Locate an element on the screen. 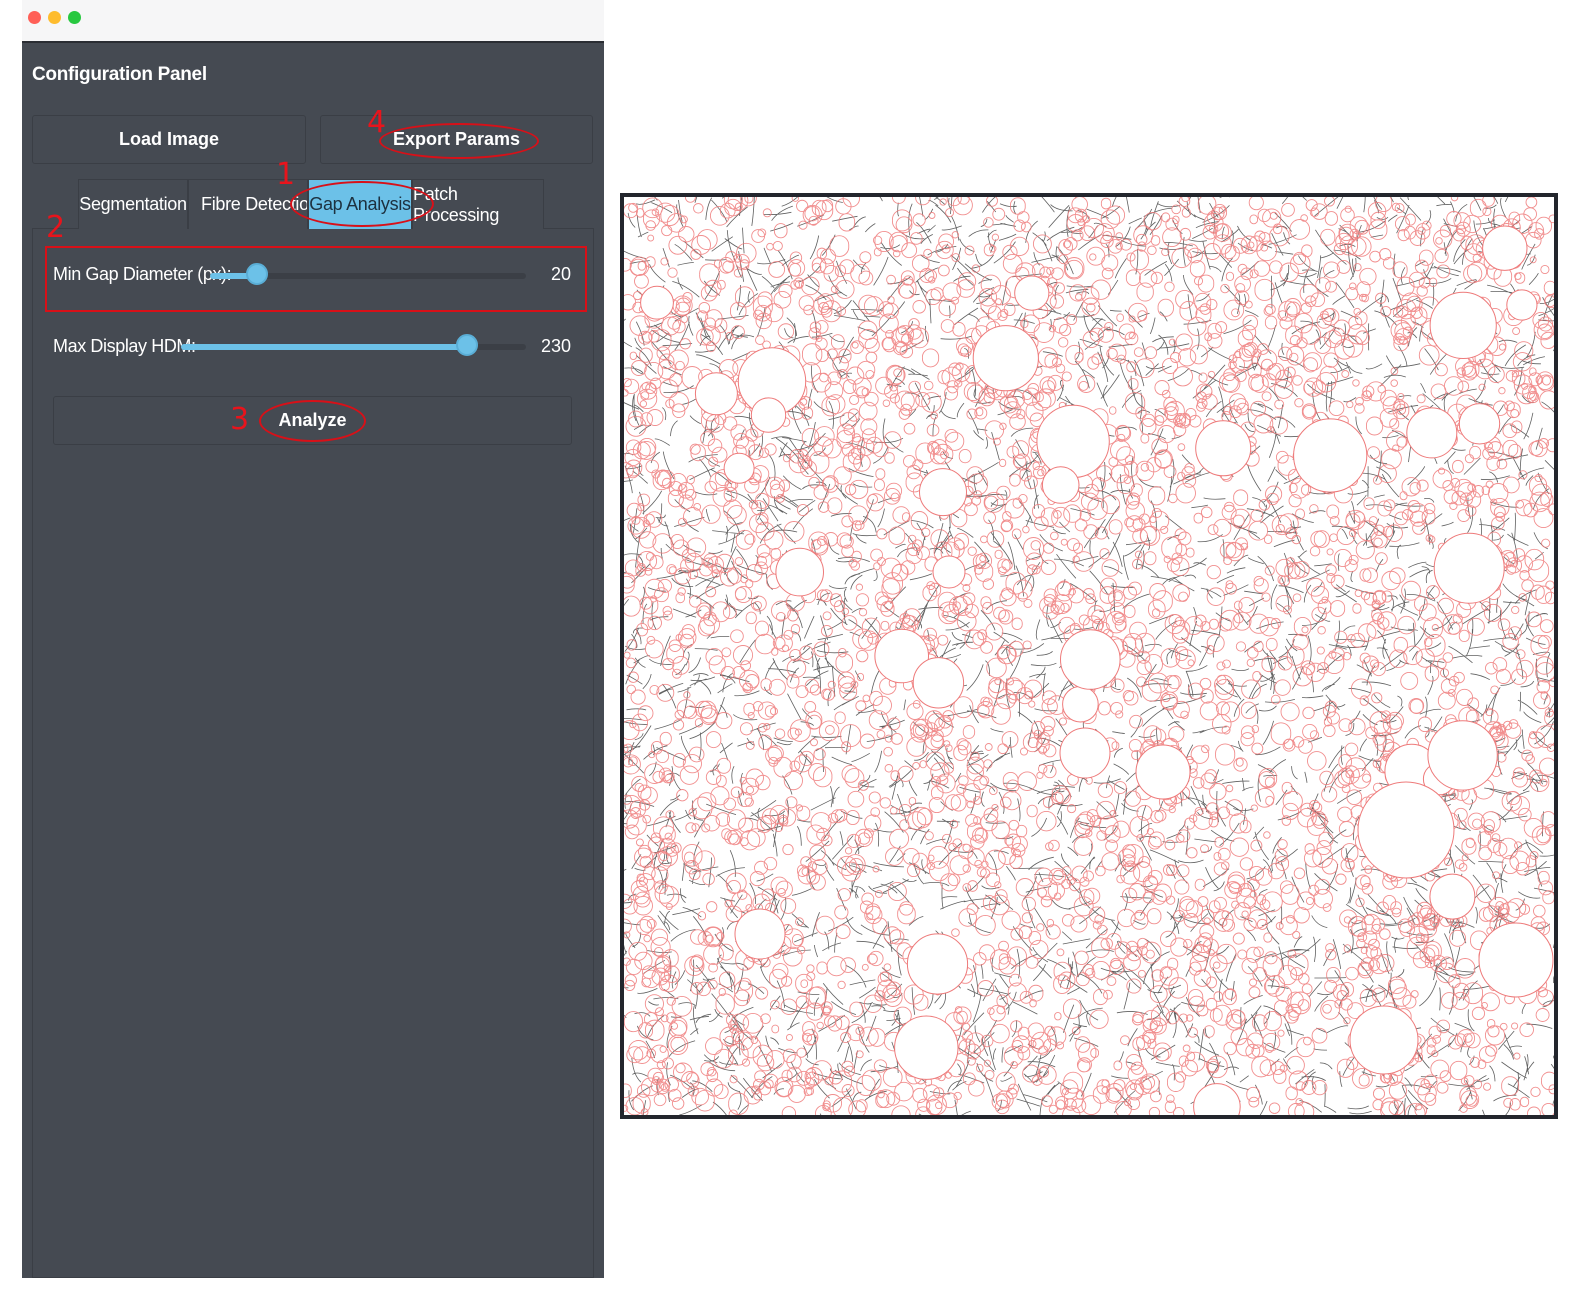  min-gap-slider-handle is located at coordinates (257, 274).